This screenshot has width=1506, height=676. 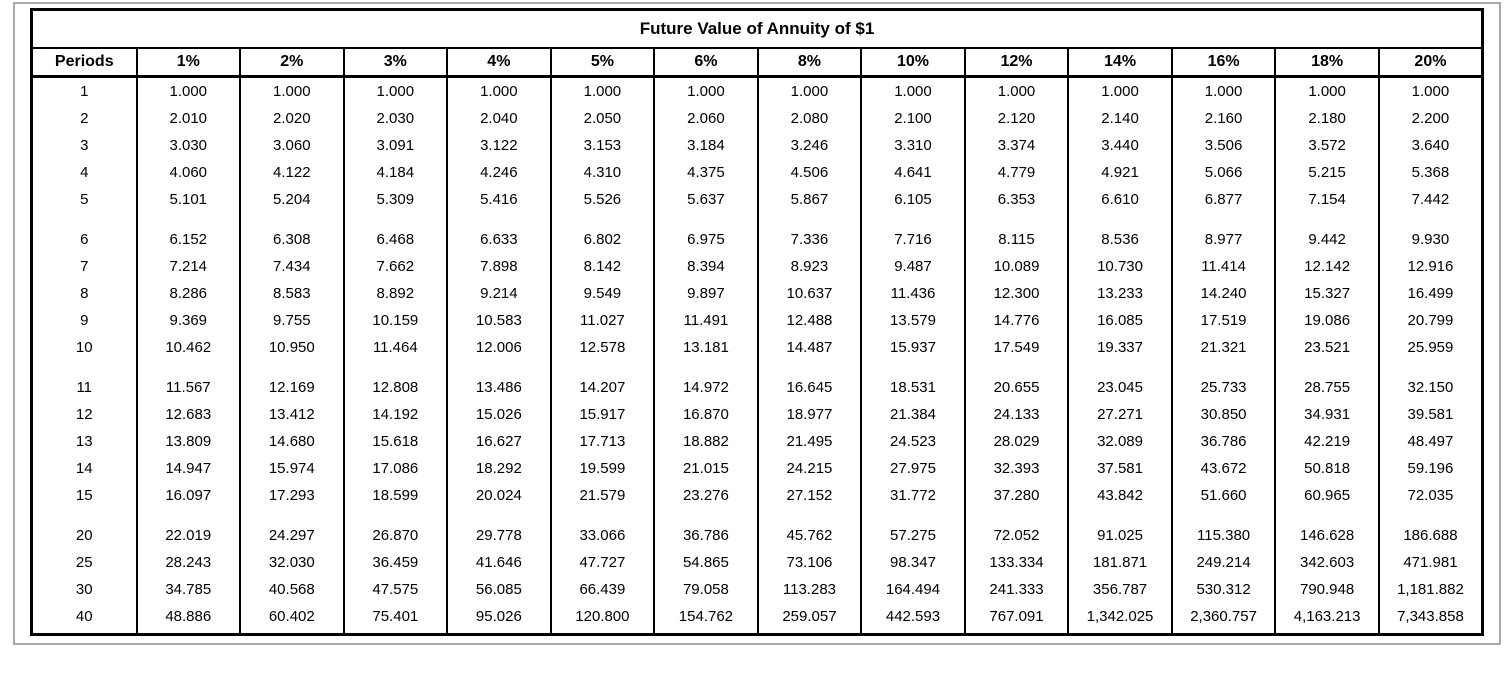 I want to click on value-cell: 15.026, so click(x=498, y=414).